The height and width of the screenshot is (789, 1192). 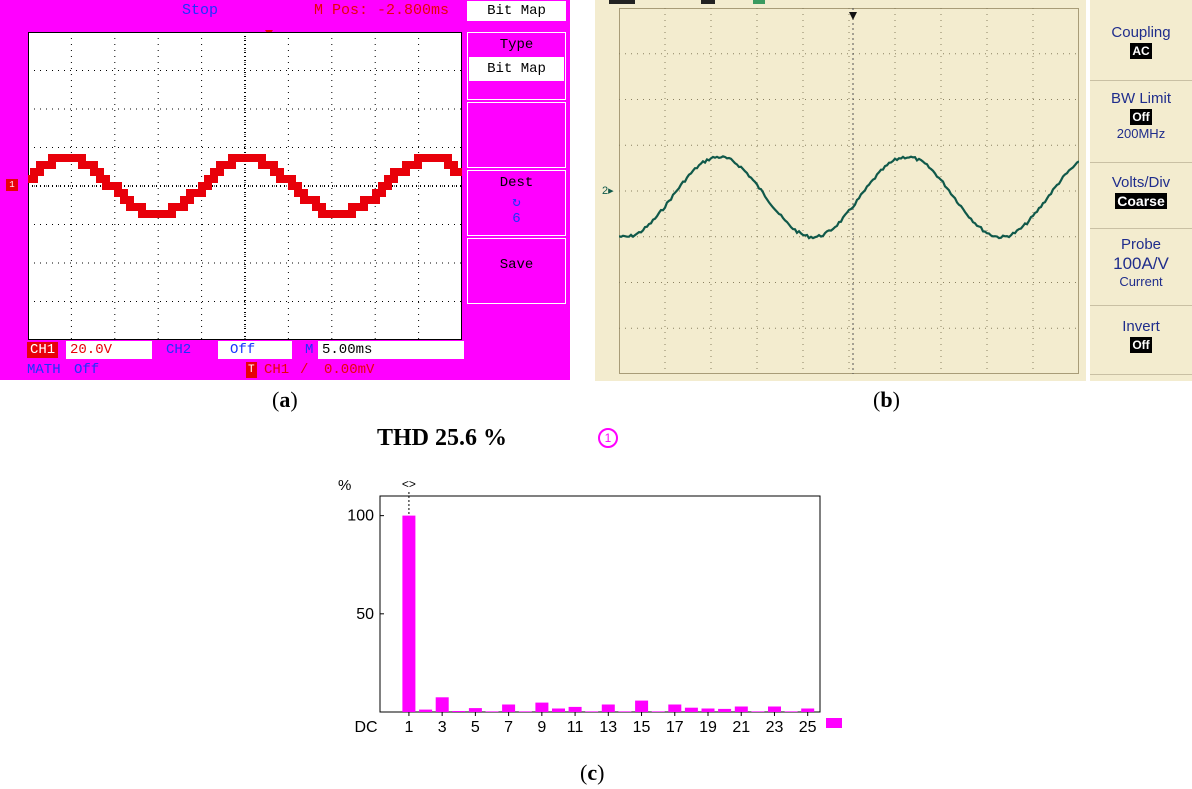 I want to click on dest-label: Dest, so click(x=516, y=183).